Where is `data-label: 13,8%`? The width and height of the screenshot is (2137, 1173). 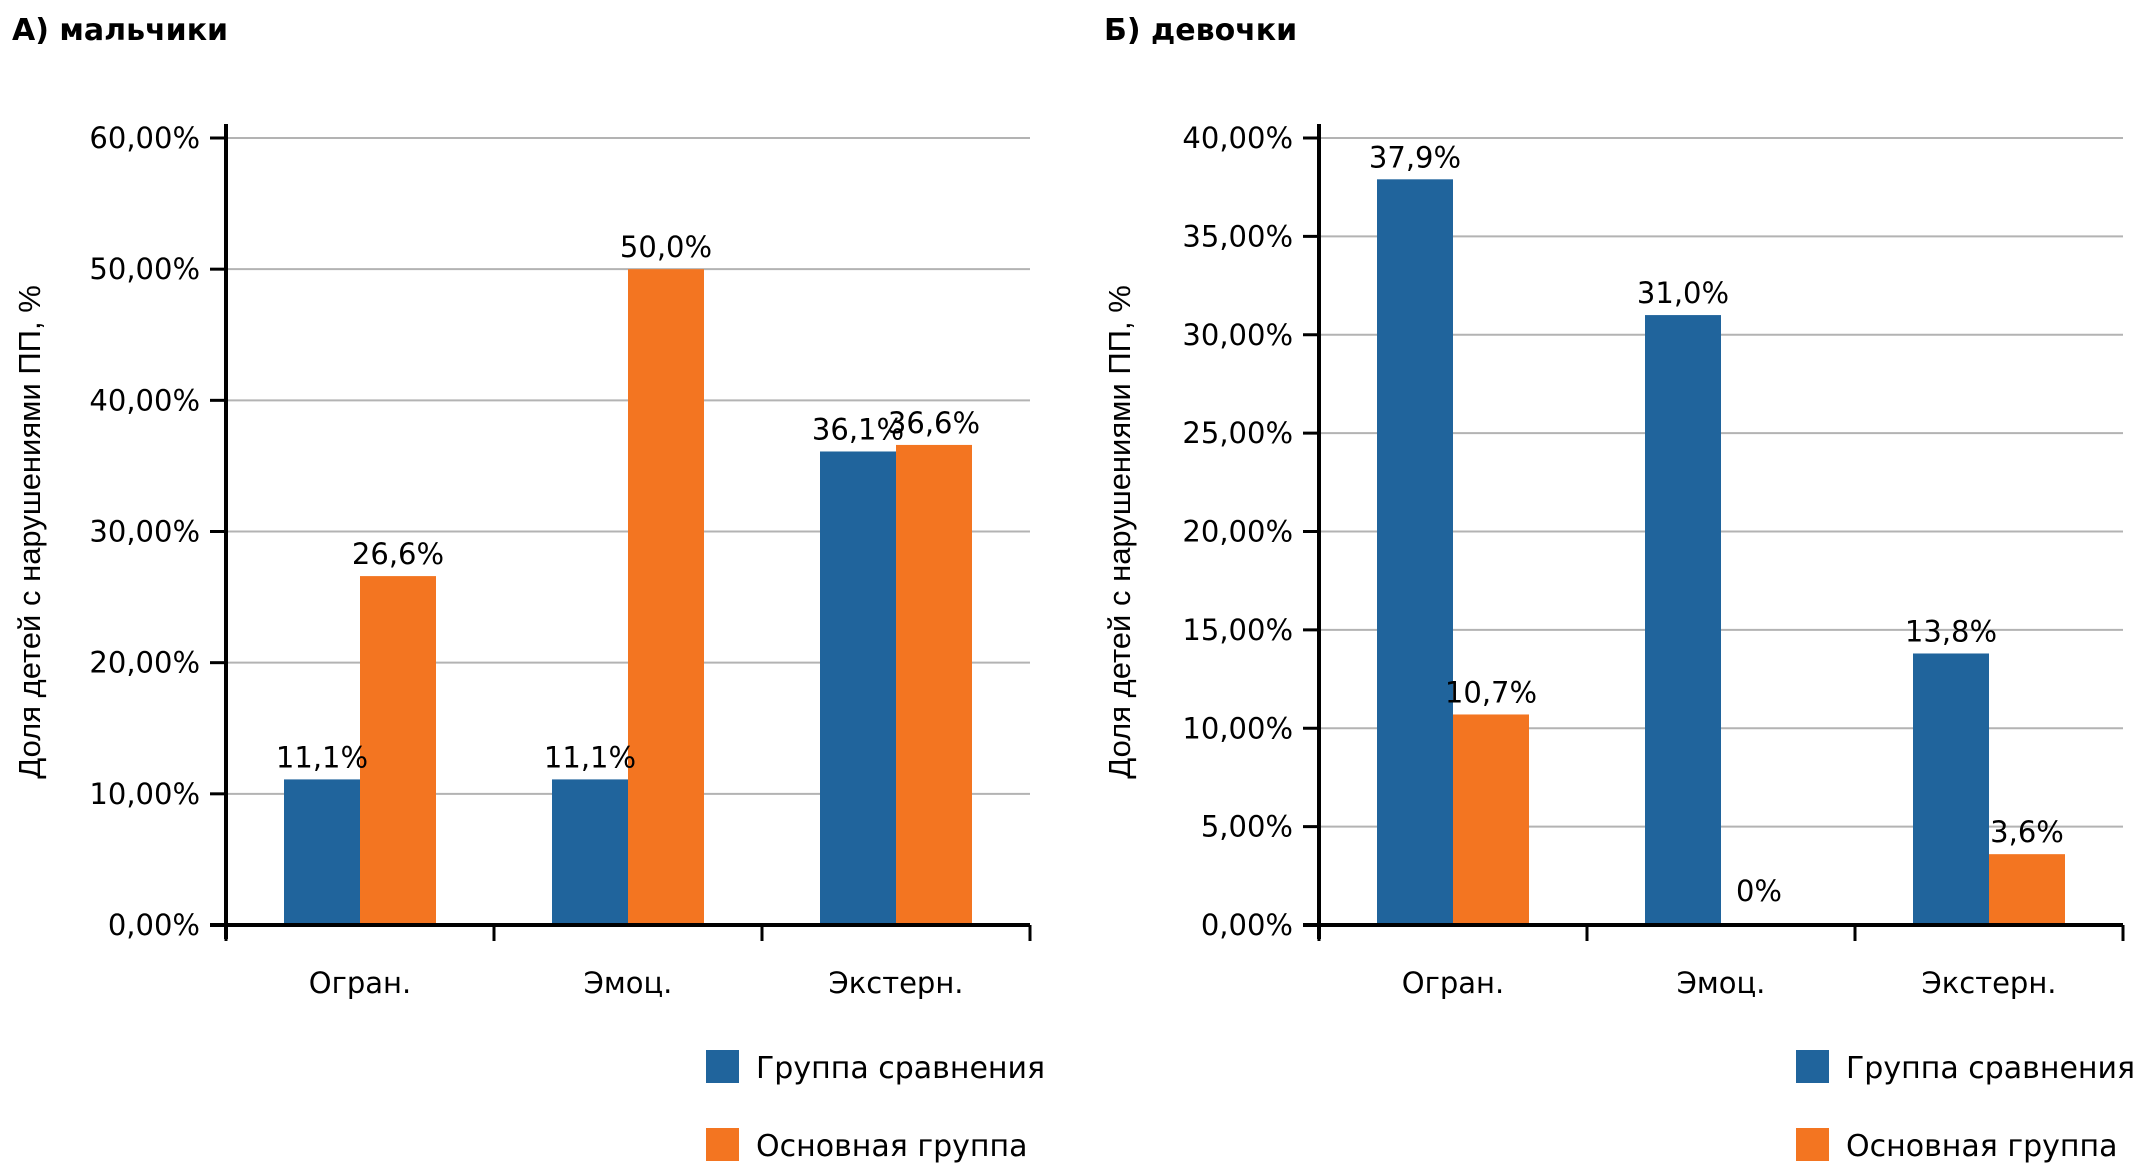
data-label: 13,8% is located at coordinates (1951, 631).